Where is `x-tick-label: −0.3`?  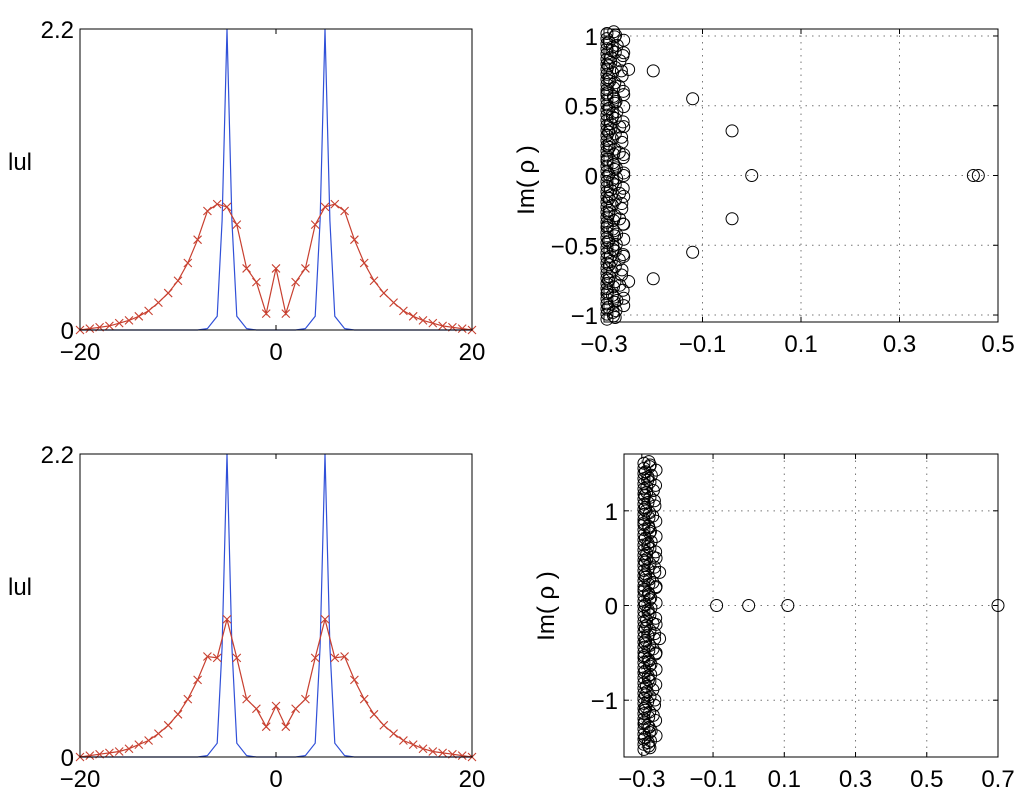
x-tick-label: −0.3 is located at coordinates (603, 344).